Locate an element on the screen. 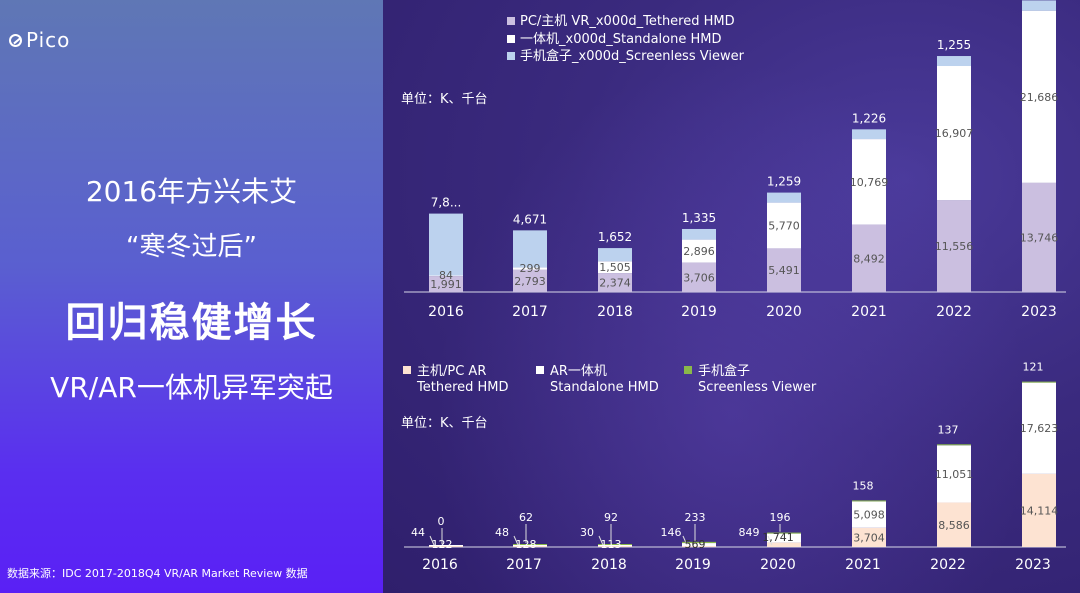 The image size is (1080, 593). data-label-vr-2022-s0: 11,556 is located at coordinates (954, 246).